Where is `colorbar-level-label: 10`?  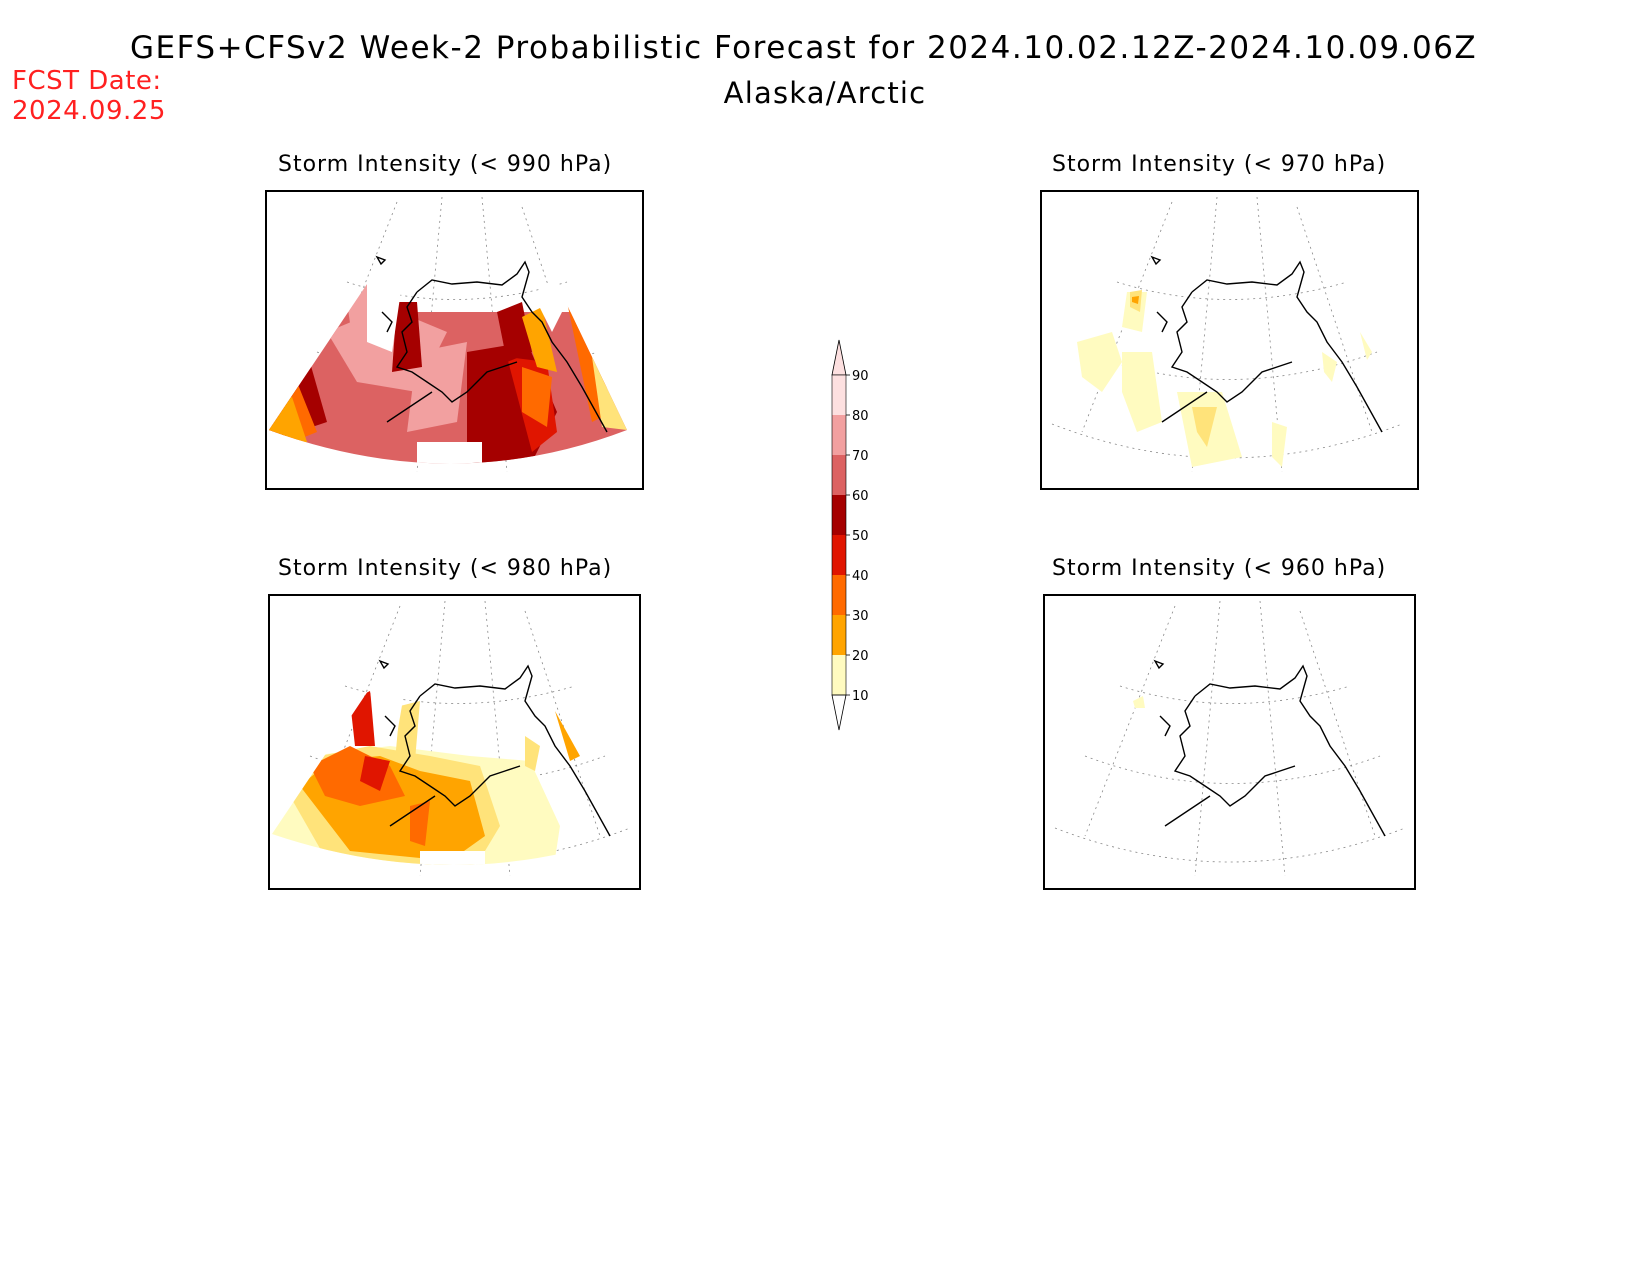 colorbar-level-label: 10 is located at coordinates (860, 696).